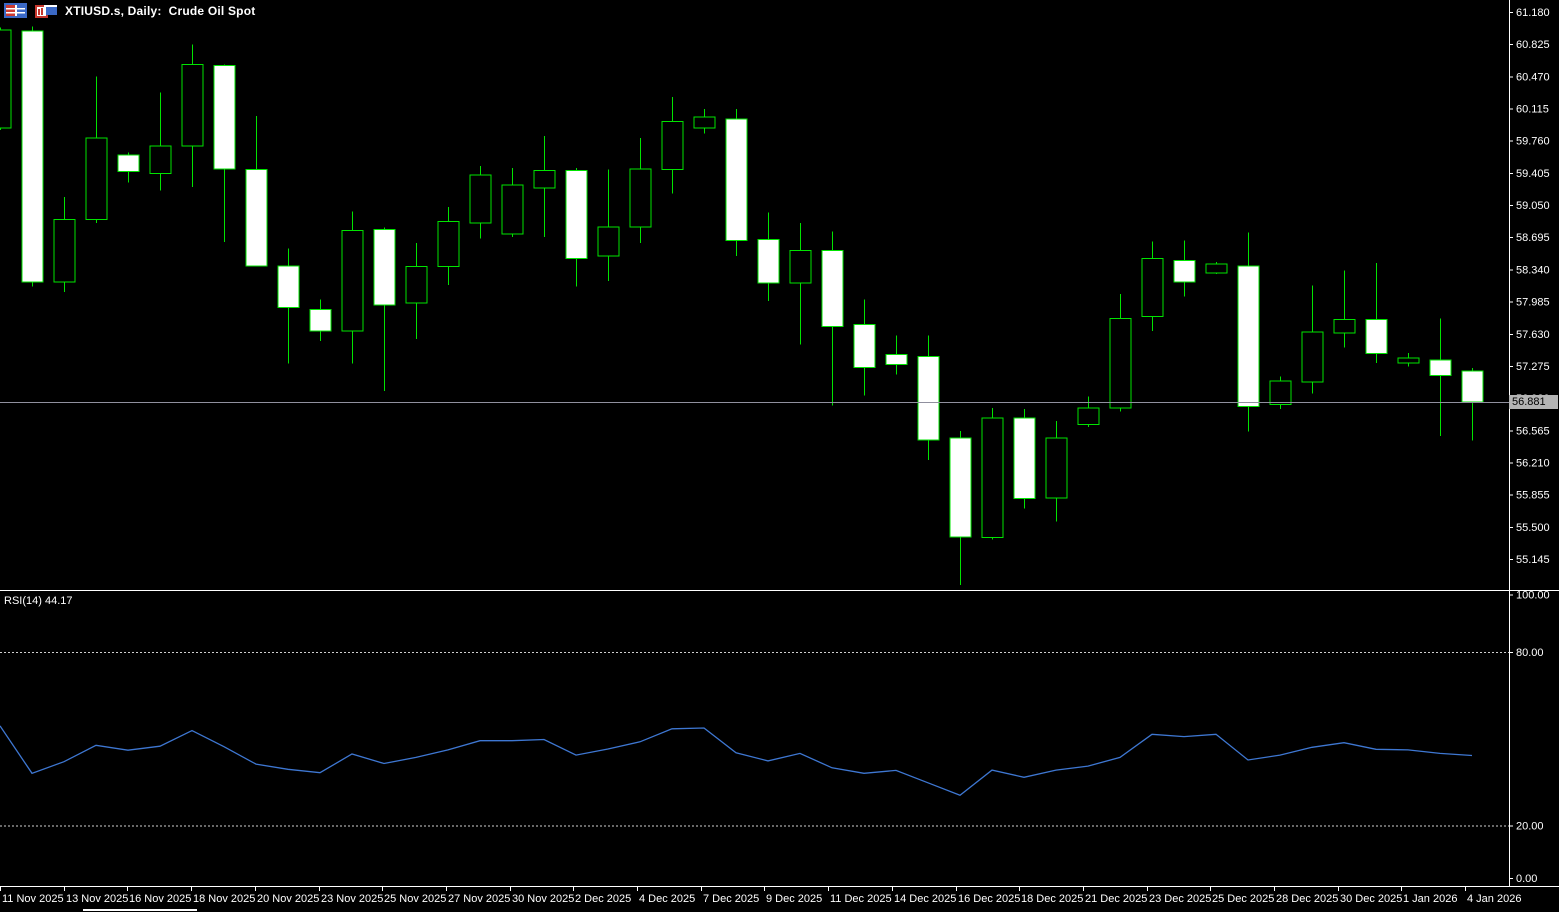  I want to click on price-tick-label: 57.630, so click(1533, 335).